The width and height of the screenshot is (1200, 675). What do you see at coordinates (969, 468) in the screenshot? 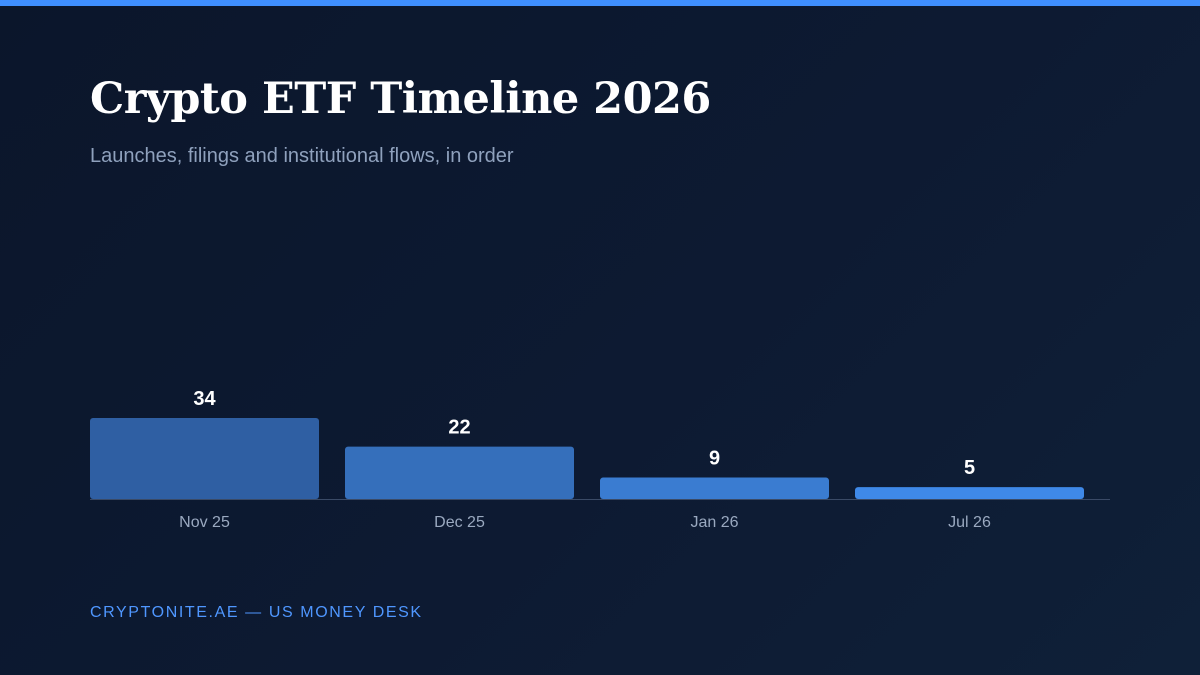
I see `data-label: 5` at bounding box center [969, 468].